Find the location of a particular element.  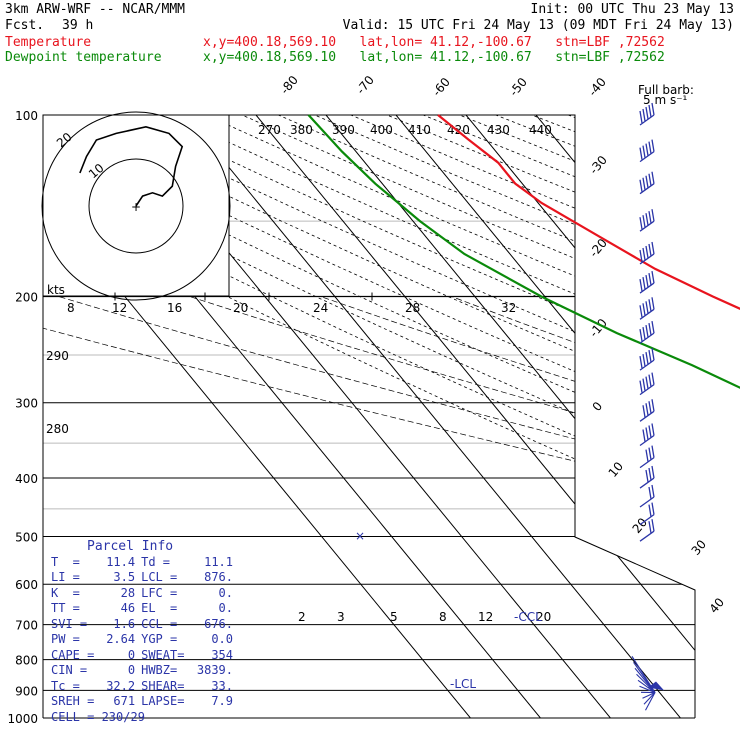

parcel-cell: YGP = is located at coordinates (159, 639).